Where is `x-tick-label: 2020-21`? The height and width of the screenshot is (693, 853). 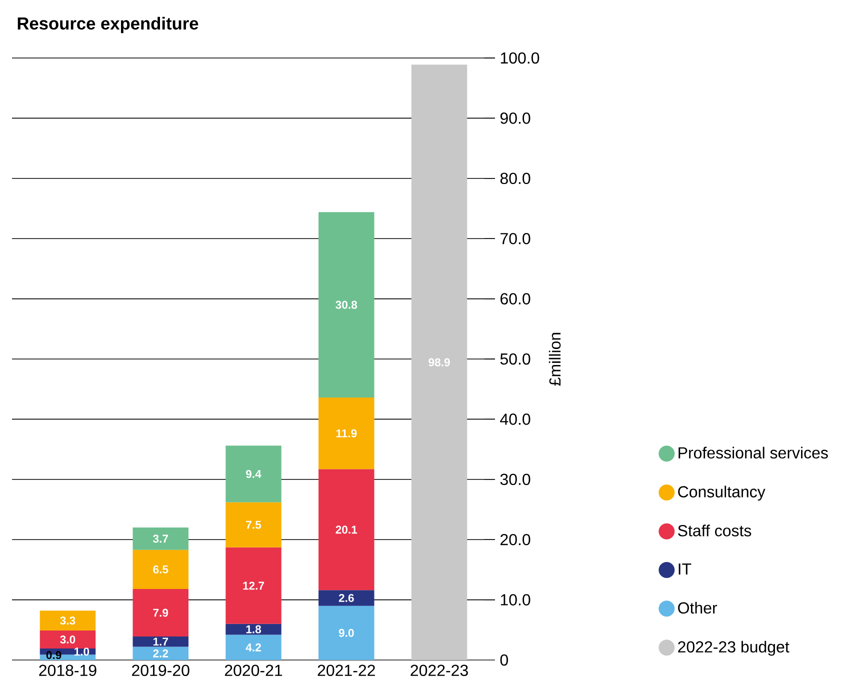
x-tick-label: 2020-21 is located at coordinates (253, 670).